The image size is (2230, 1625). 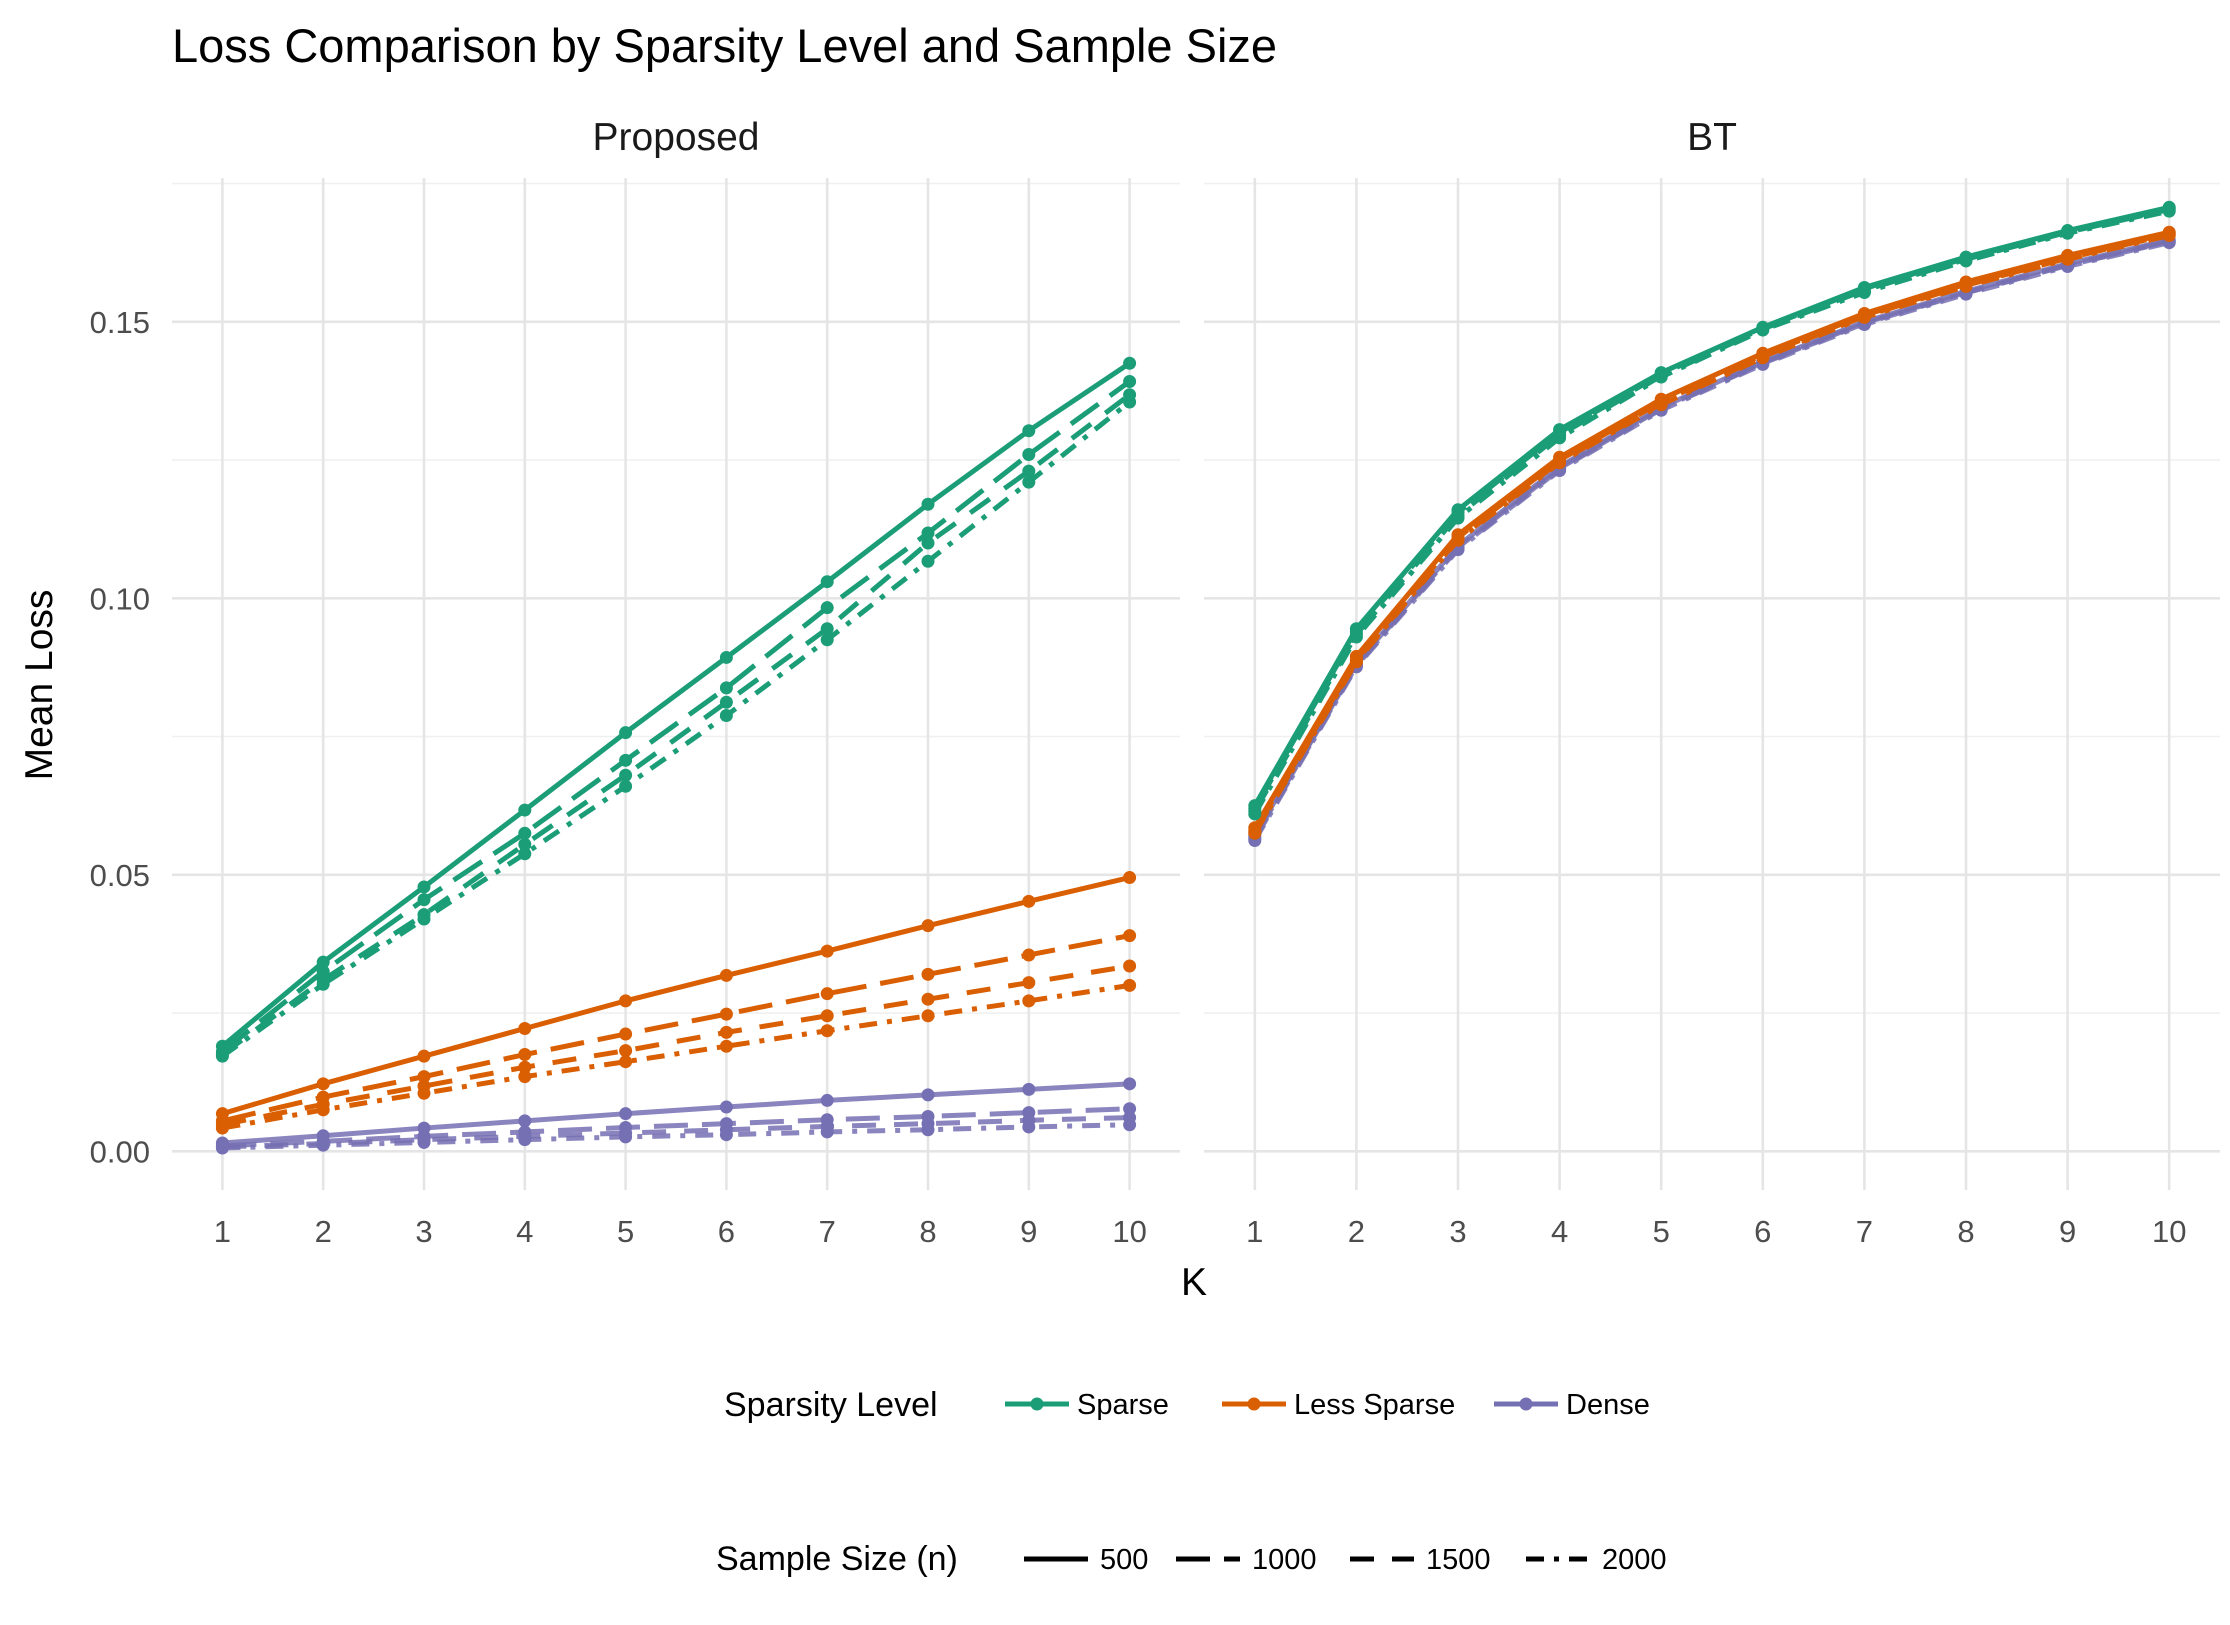 I want to click on legend-label-n1000: 1000, so click(x=1284, y=1560).